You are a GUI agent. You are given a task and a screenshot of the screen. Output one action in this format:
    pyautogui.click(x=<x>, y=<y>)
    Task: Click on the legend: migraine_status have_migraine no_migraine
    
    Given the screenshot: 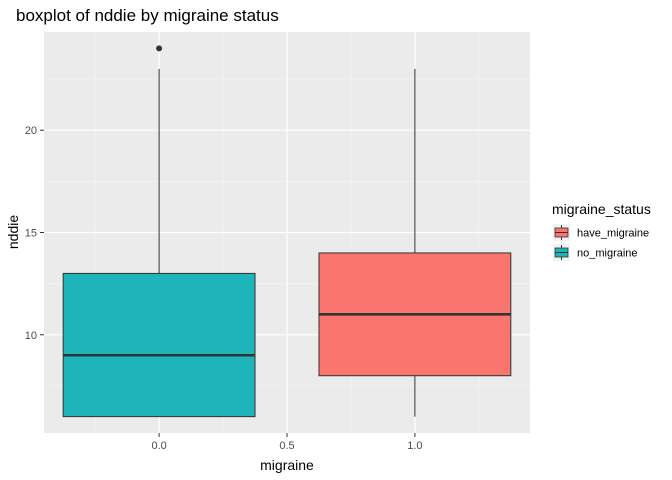 What is the action you would take?
    pyautogui.click(x=601, y=231)
    